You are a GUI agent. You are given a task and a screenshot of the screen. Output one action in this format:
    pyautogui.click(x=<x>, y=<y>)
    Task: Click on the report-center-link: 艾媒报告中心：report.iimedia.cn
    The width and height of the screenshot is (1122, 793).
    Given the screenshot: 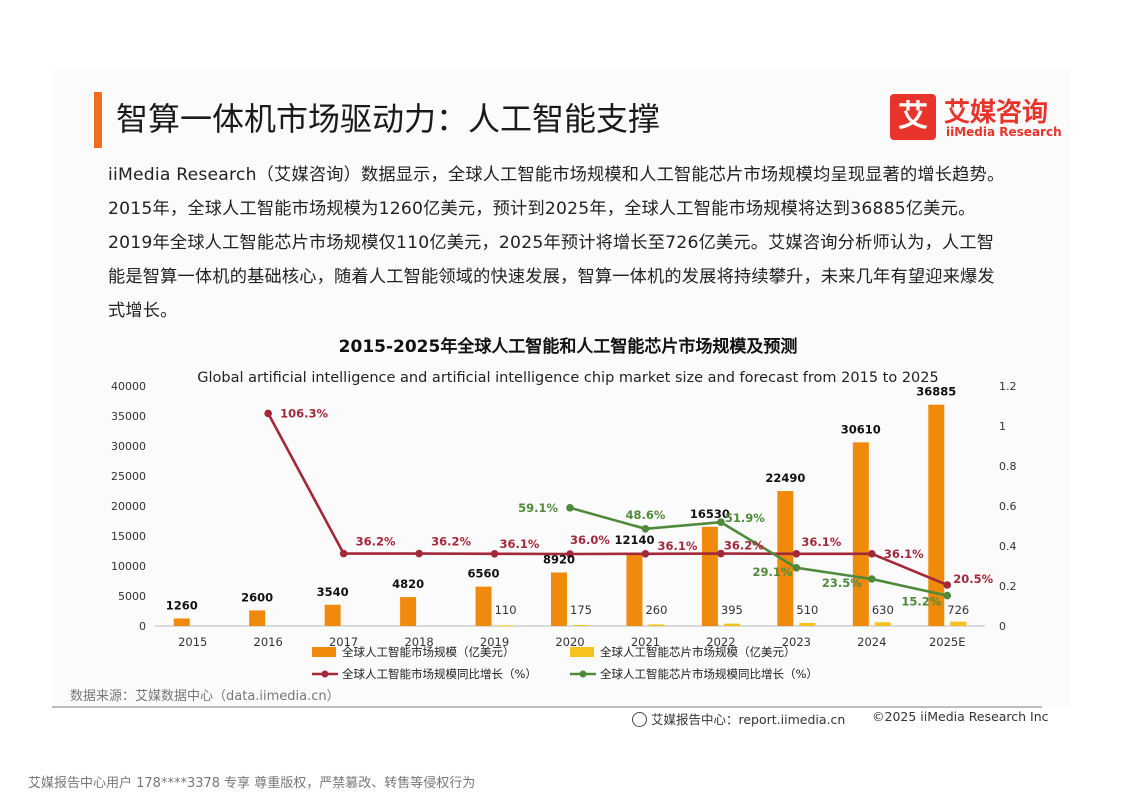 What is the action you would take?
    pyautogui.click(x=738, y=718)
    